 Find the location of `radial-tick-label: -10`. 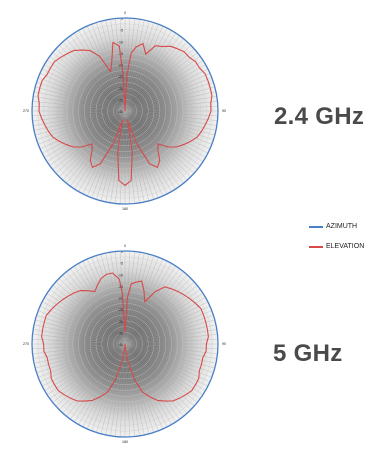

radial-tick-label: -10 is located at coordinates (120, 275).